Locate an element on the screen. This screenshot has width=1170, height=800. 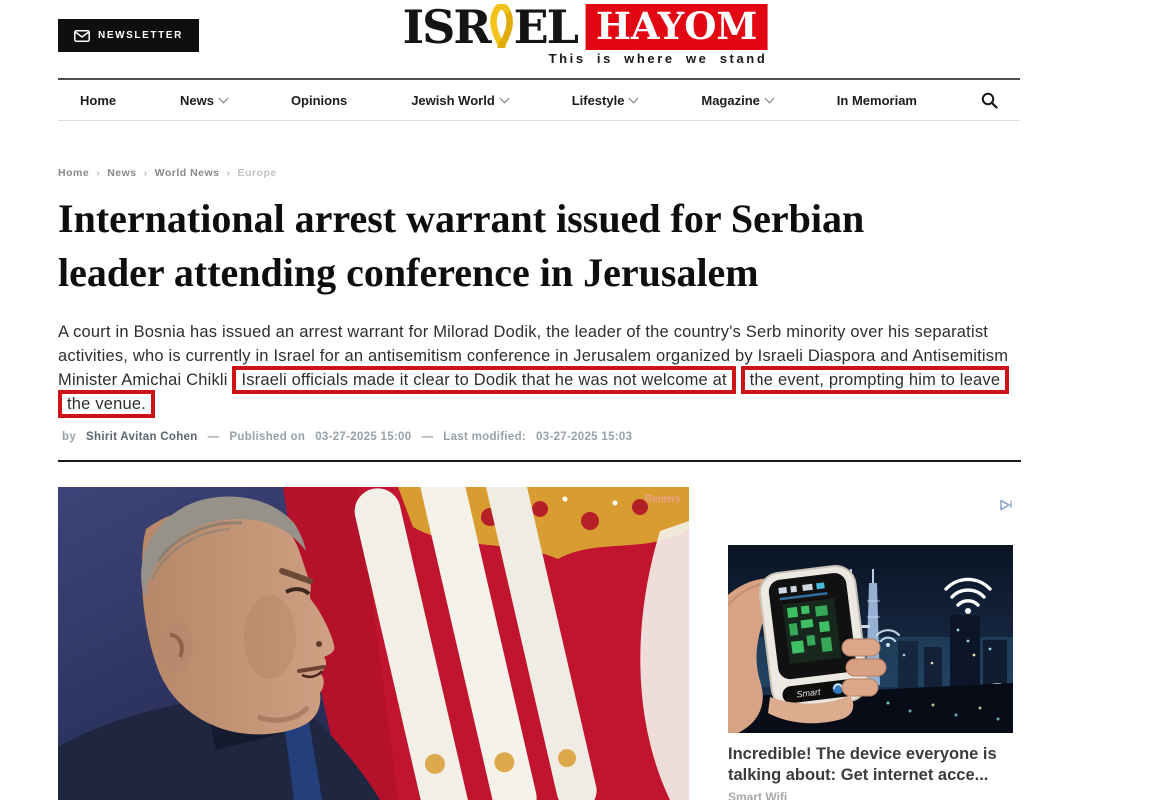
wifi-device: Smart is located at coordinates (813, 637).